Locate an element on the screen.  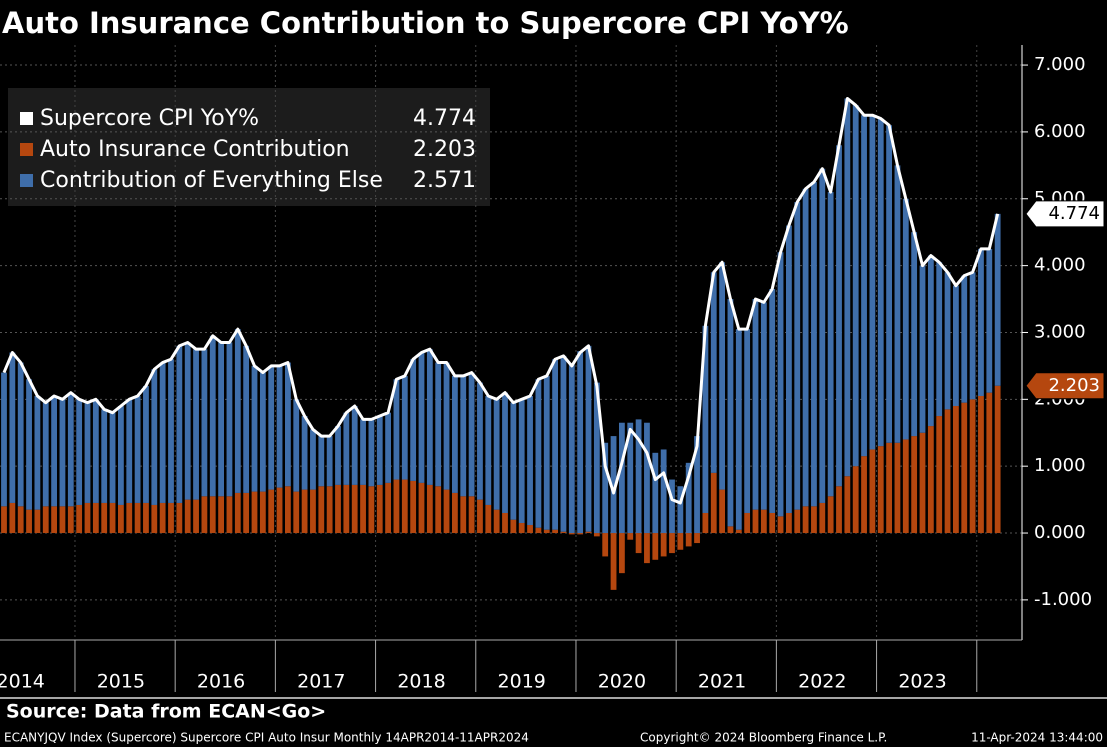
value-tag-label: 2.203 is located at coordinates (1074, 385).